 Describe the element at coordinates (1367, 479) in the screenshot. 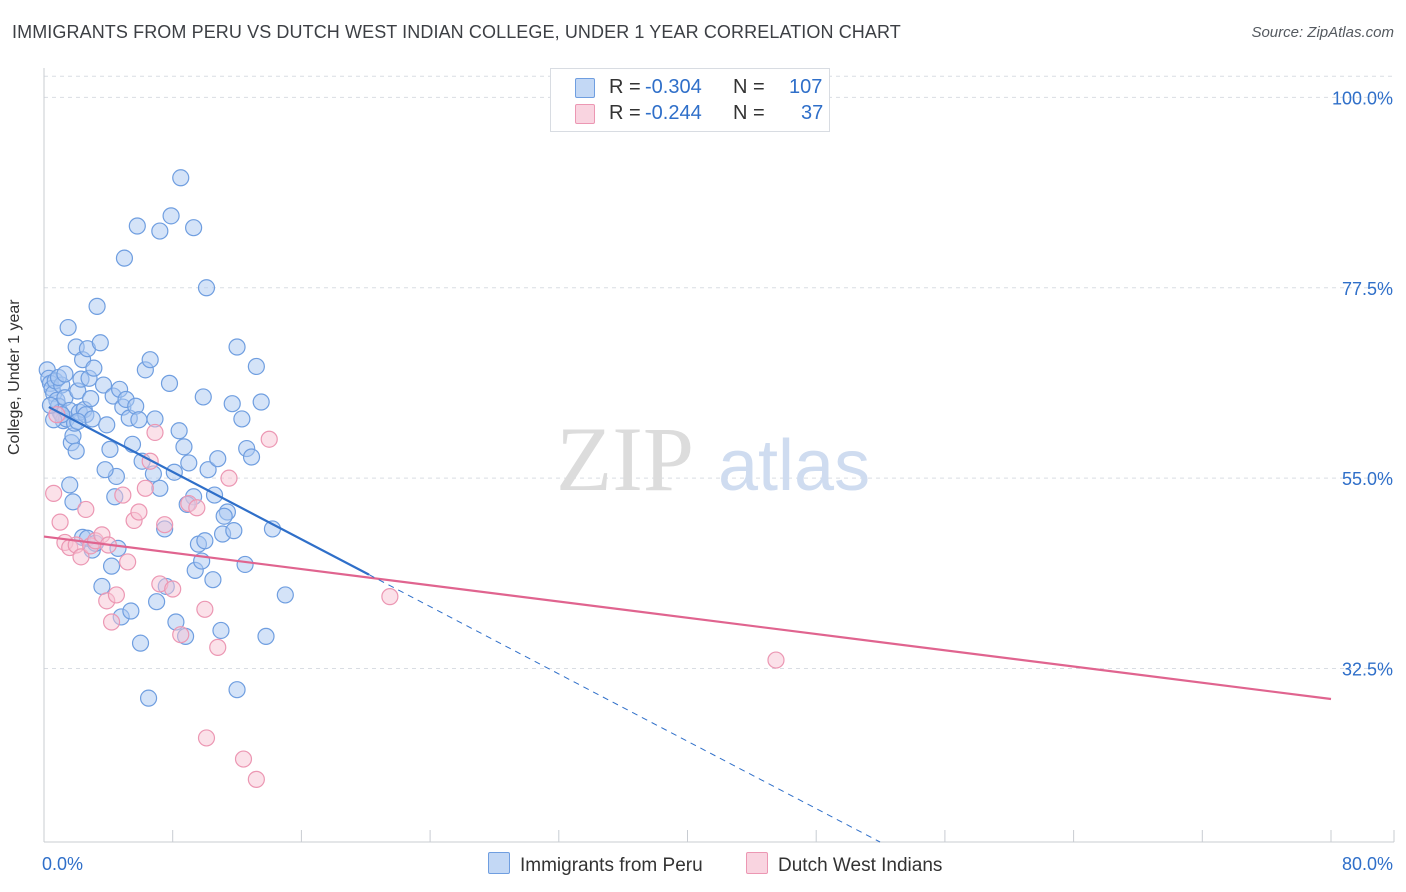

I see `y-tick-label: 55.0%` at that location.